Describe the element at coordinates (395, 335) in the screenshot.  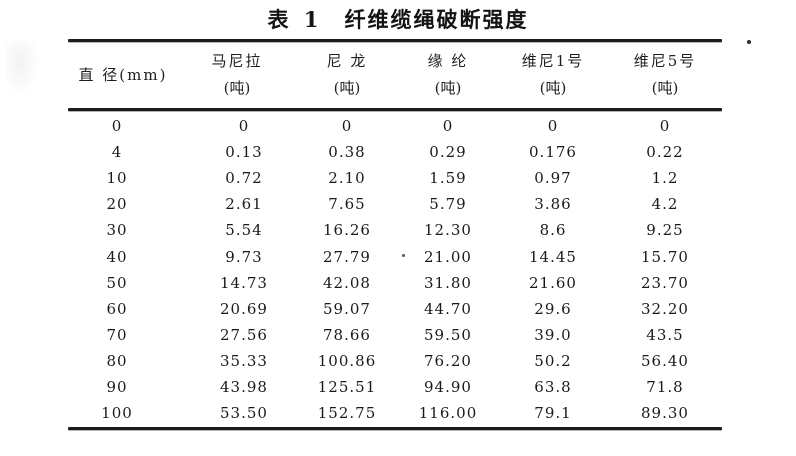
I see `table-row: 70 27.56 78.66 59.50 39.0 43.5` at that location.